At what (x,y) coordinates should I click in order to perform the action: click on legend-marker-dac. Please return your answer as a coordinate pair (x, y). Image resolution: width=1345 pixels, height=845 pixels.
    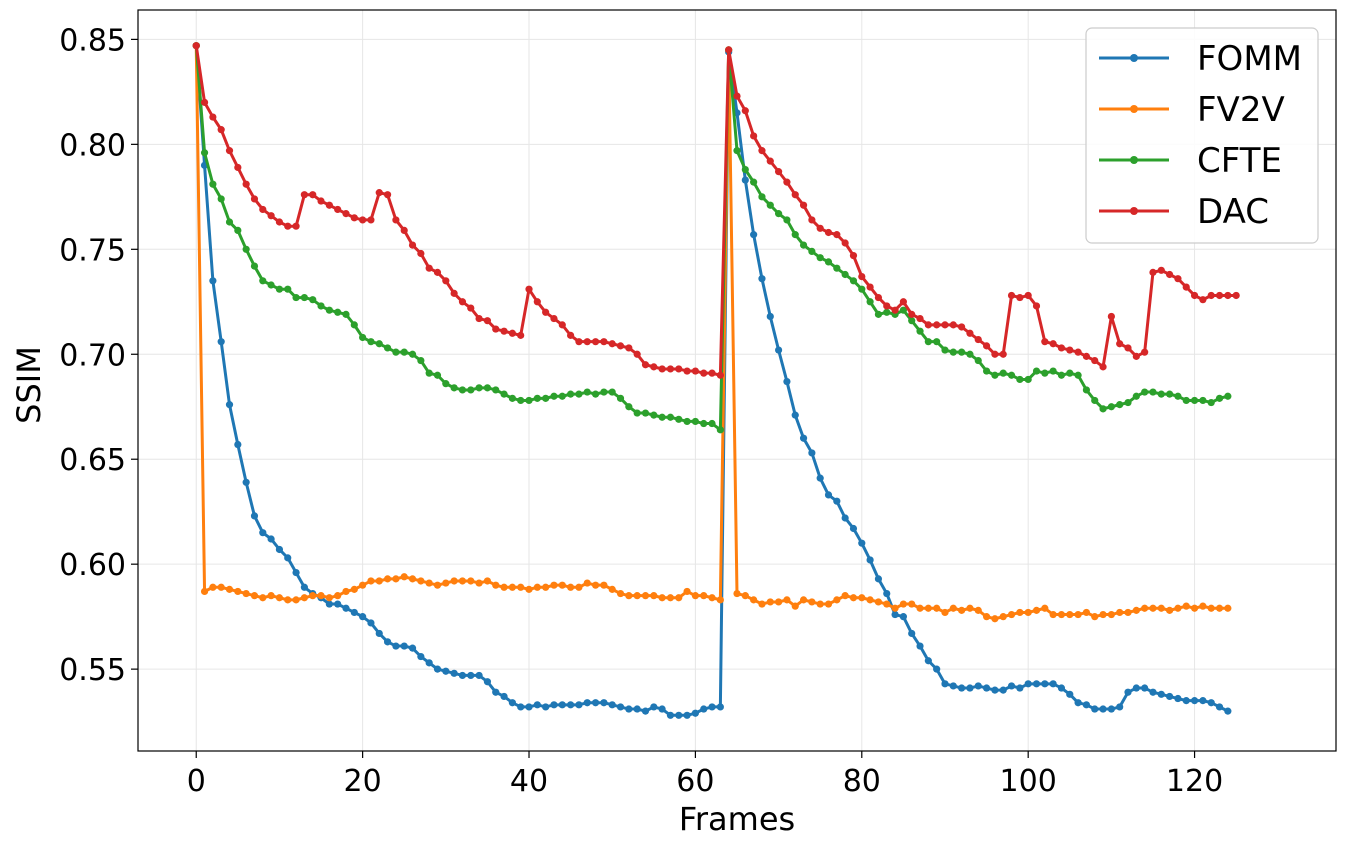
    Looking at the image, I should click on (1134, 211).